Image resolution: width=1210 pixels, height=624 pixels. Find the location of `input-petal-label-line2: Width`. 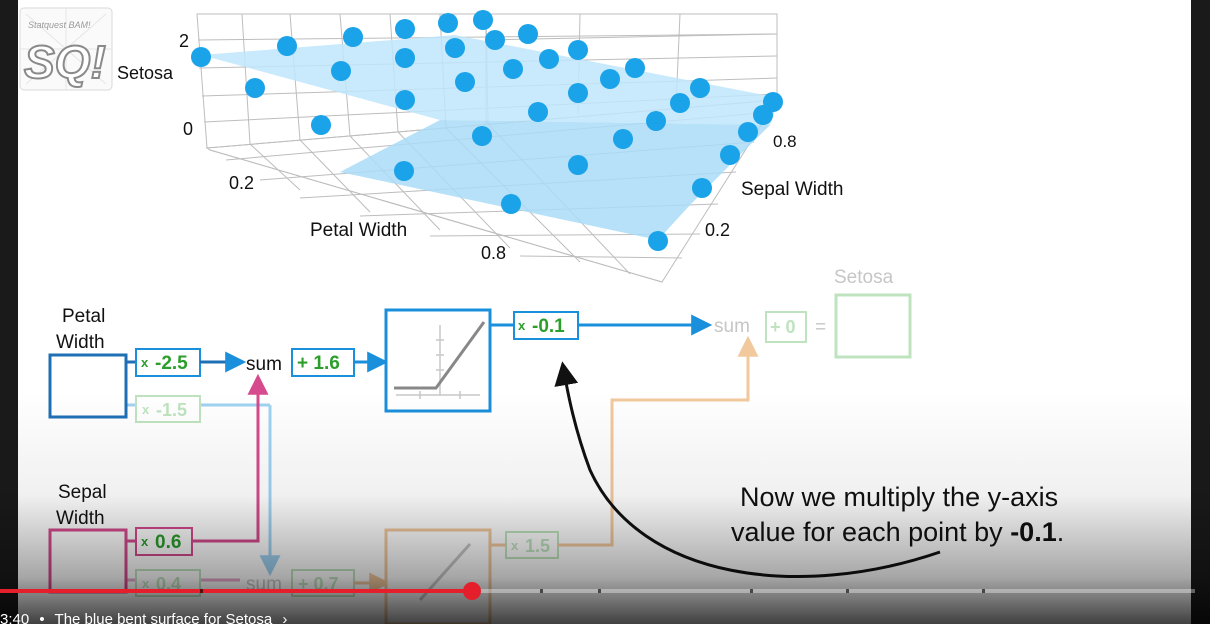

input-petal-label-line2: Width is located at coordinates (80, 342).